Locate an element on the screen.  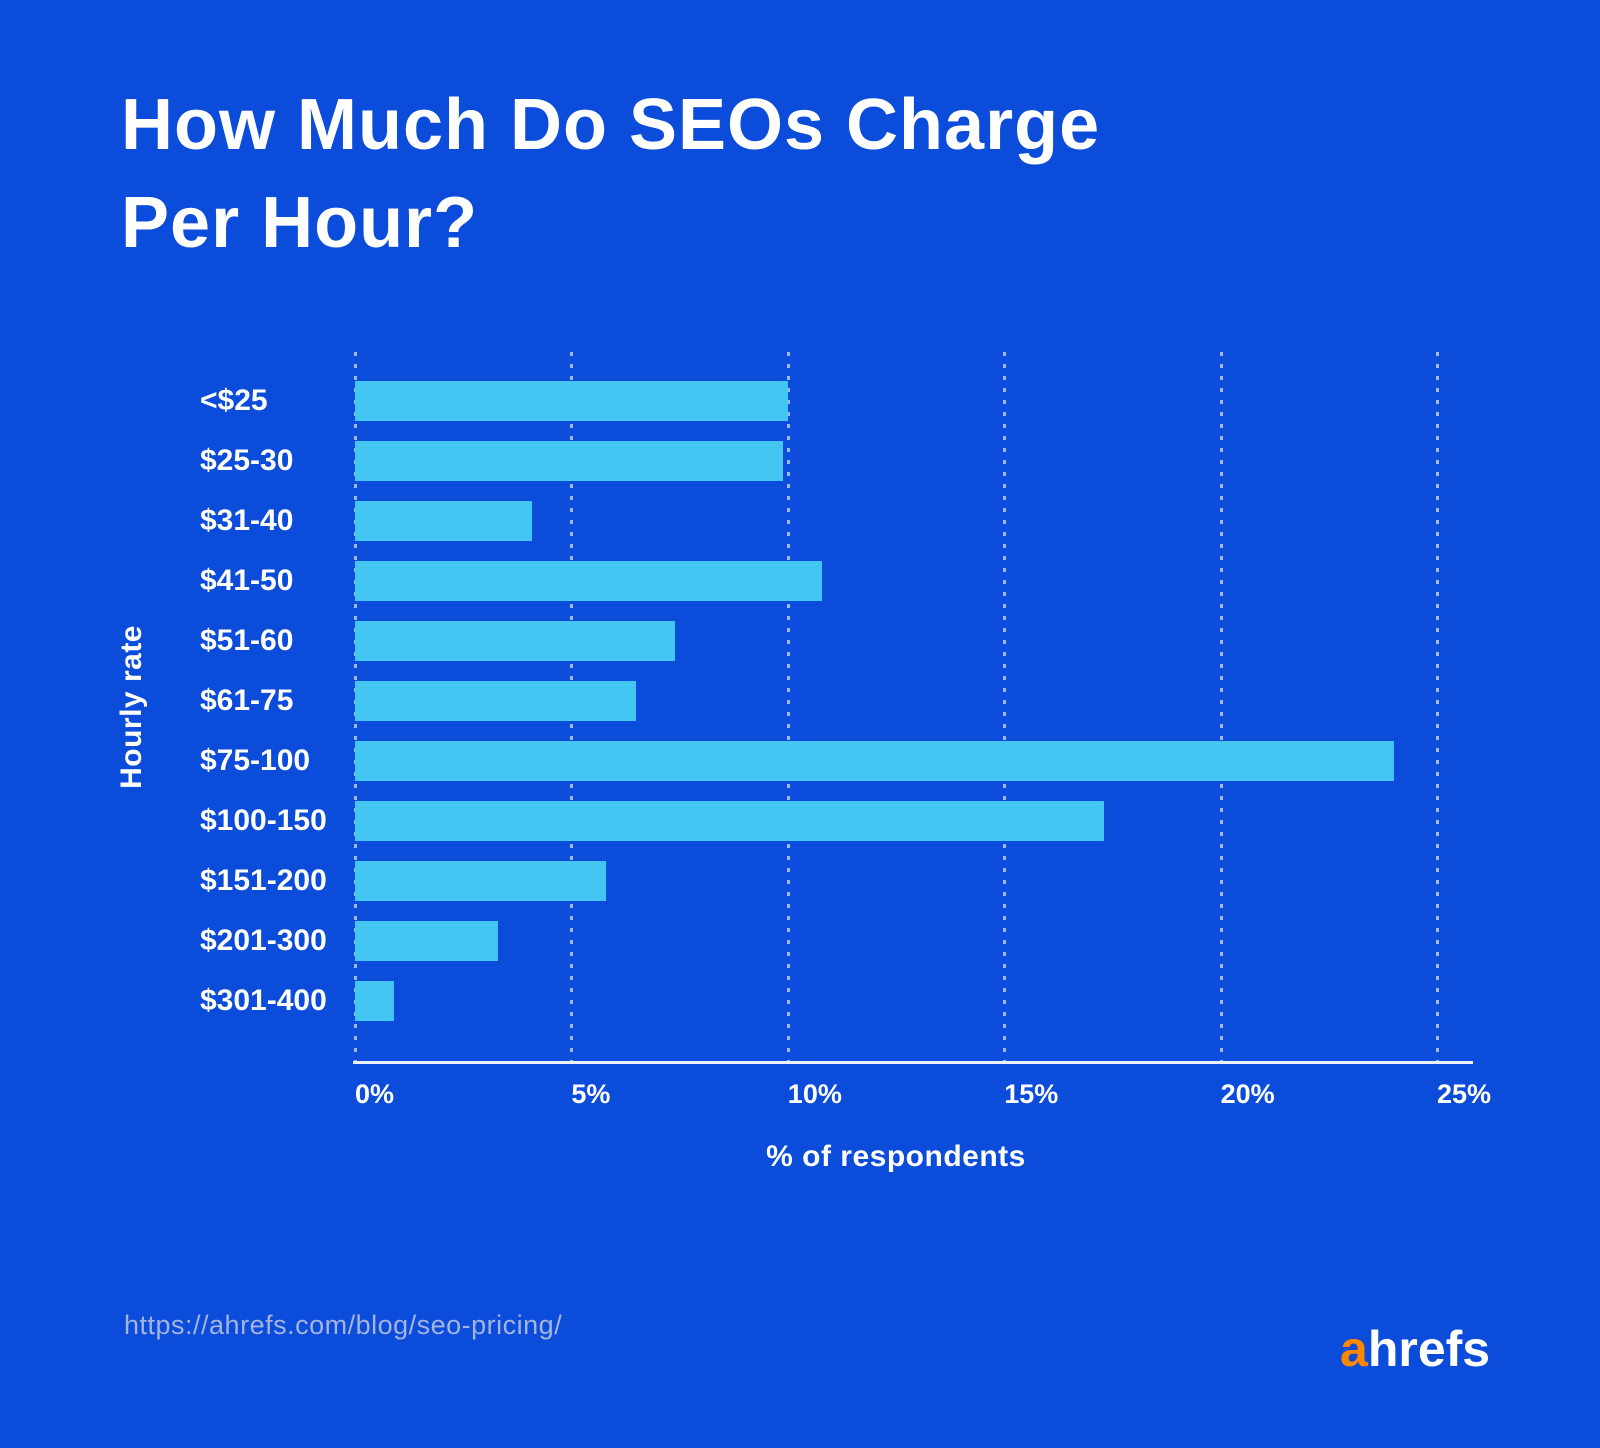
category-label: <$25 is located at coordinates (234, 400).